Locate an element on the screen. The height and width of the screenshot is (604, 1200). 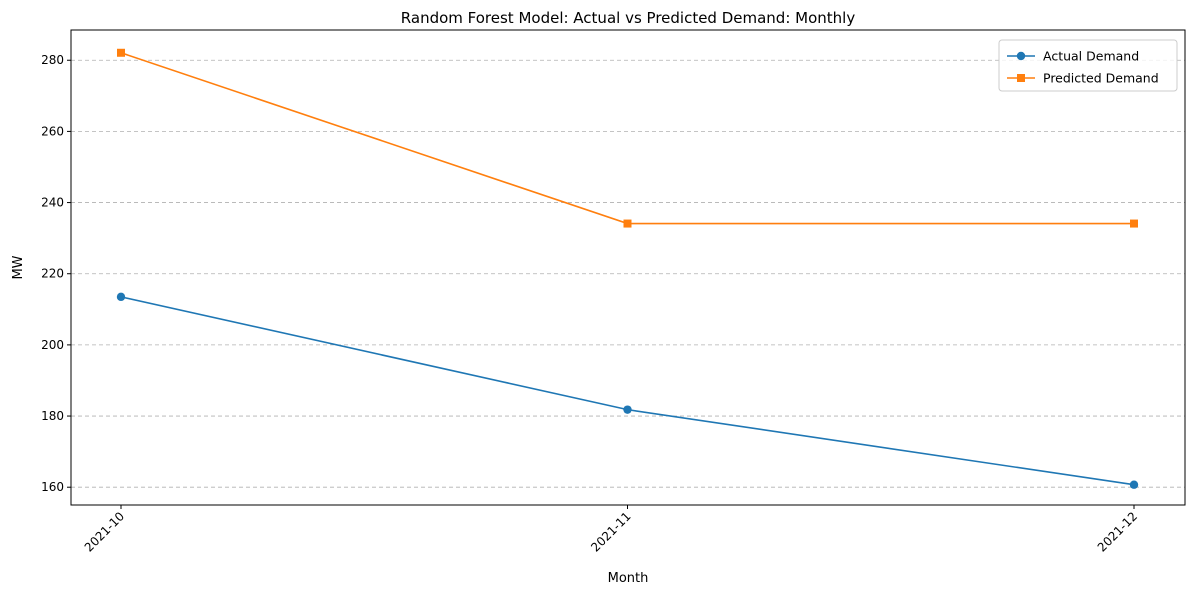
legend-label: Actual Demand is located at coordinates (1091, 56).